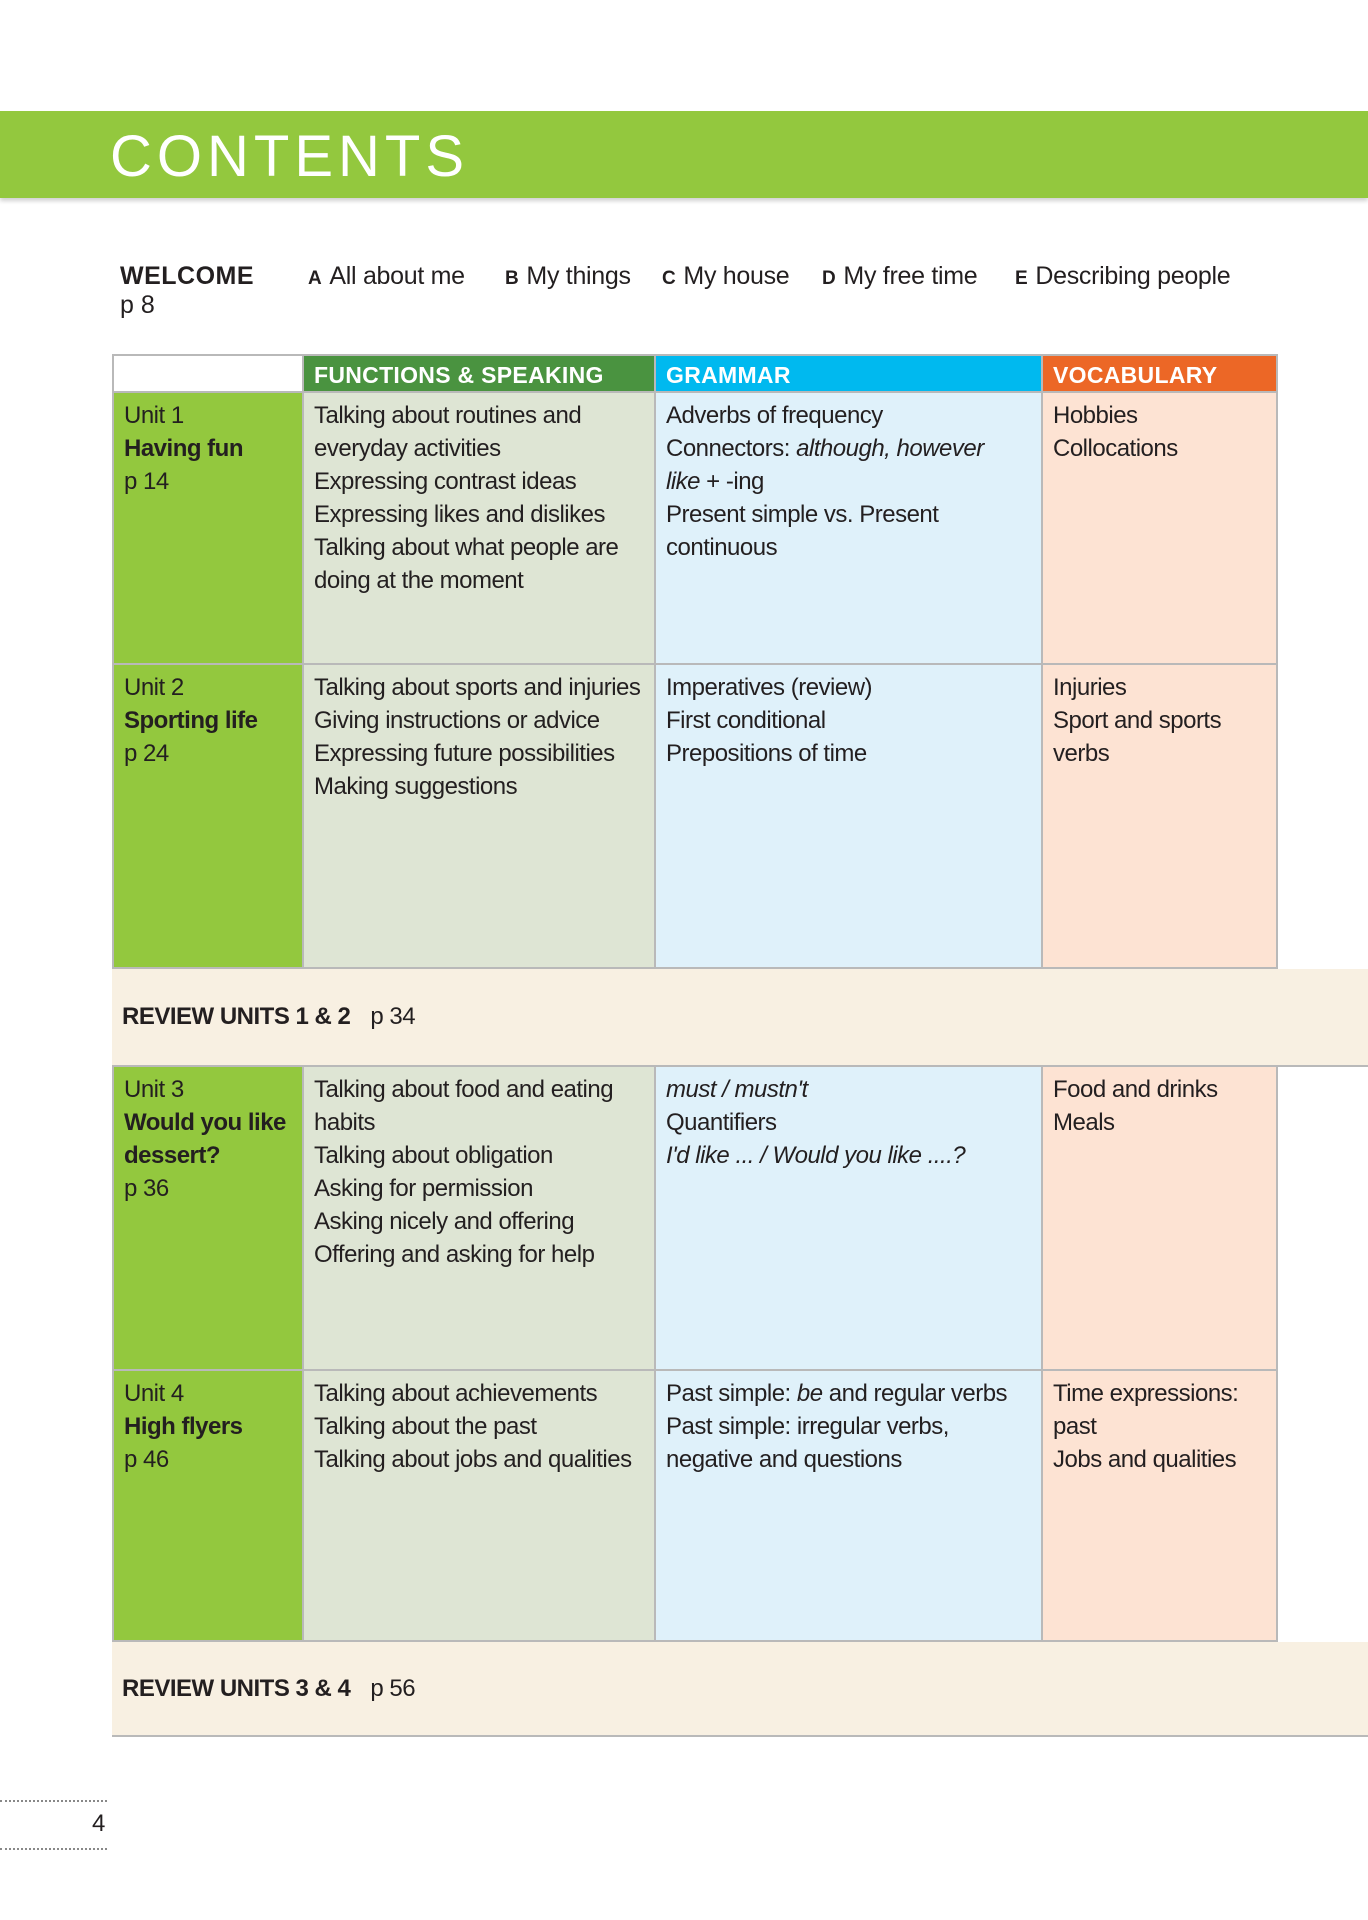  Describe the element at coordinates (187, 276) in the screenshot. I see `welcome-label: WELCOME` at that location.